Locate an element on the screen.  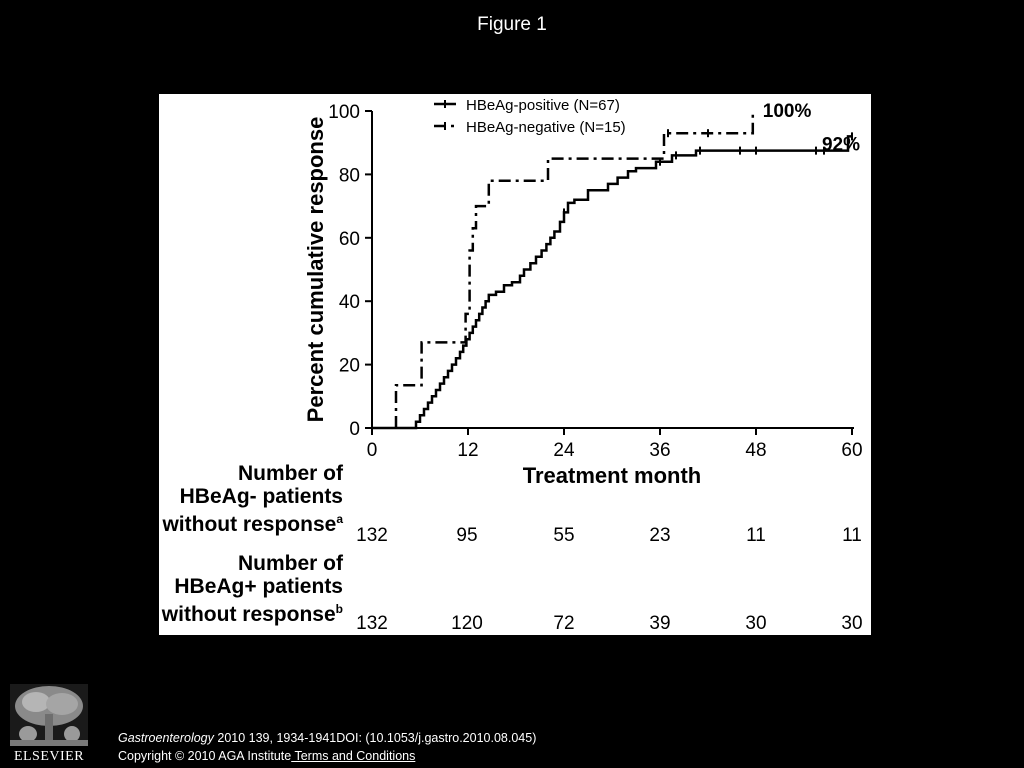
y-tick-label: 20 is located at coordinates (349, 366).